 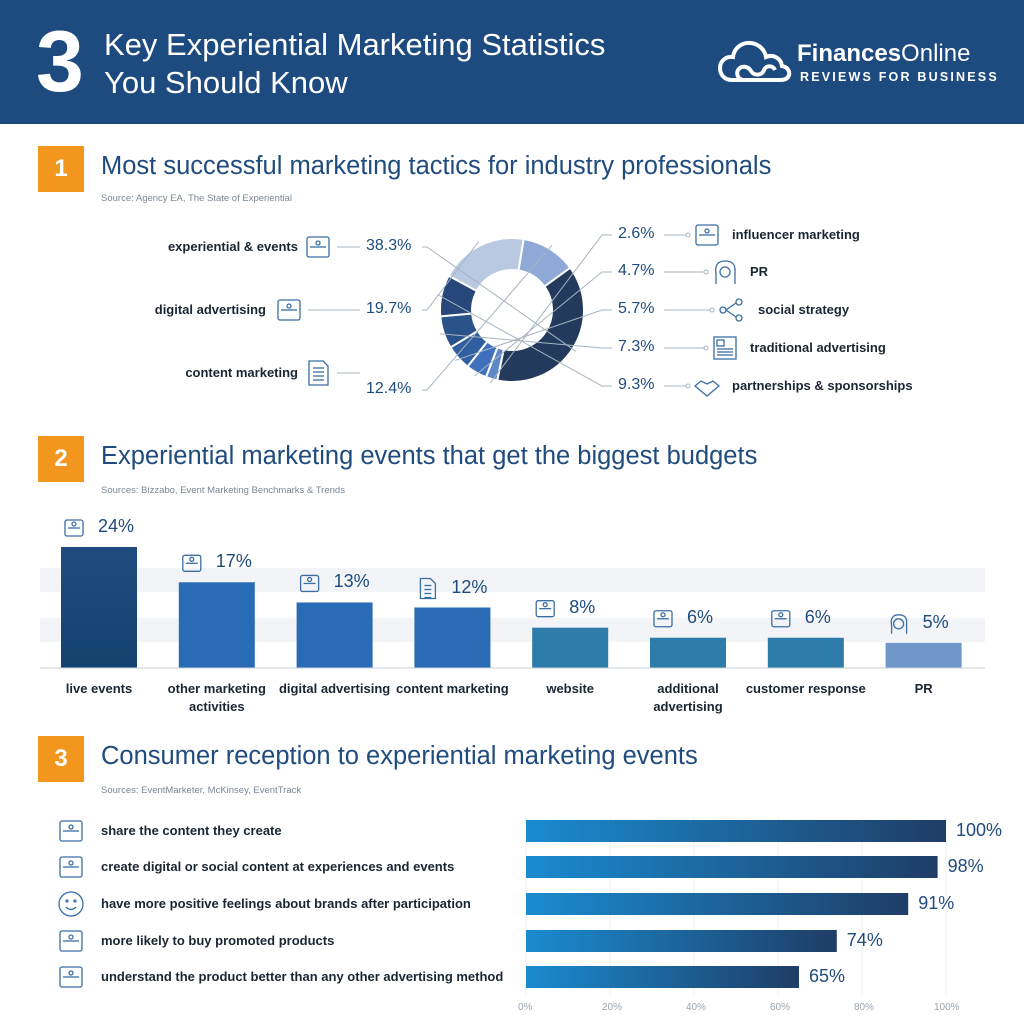 I want to click on bar-category-5: additional advertising, so click(x=688, y=697).